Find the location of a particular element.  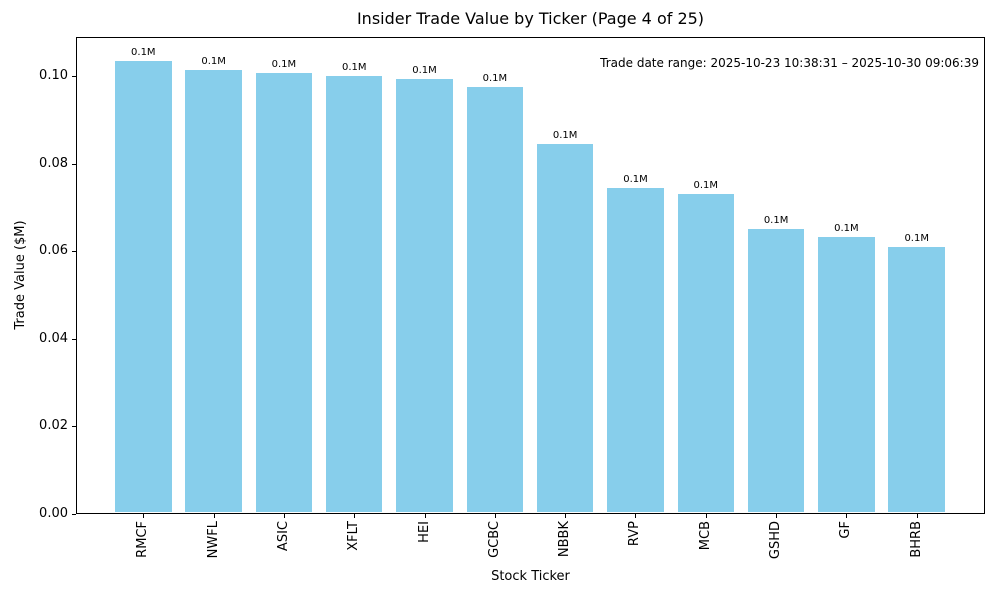

x-tick-label: ASIC is located at coordinates (283, 536).